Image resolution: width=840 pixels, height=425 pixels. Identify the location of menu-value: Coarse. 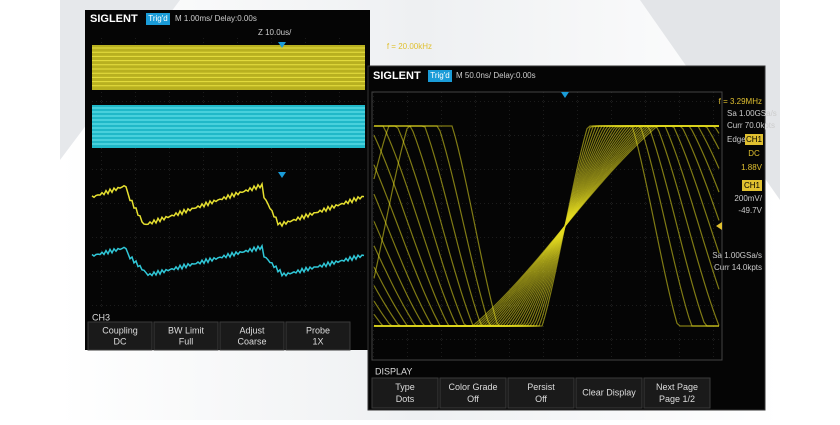
(251, 342).